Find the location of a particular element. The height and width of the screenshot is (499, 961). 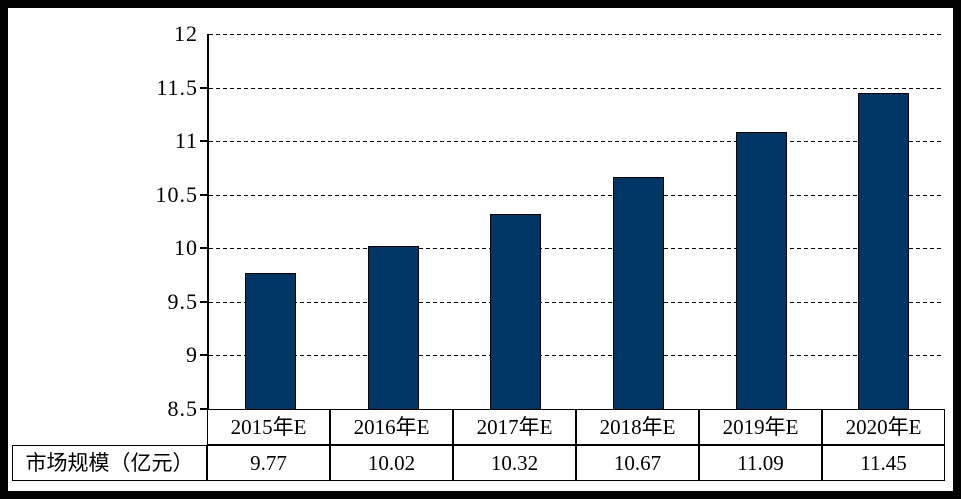

category-cell: 2017年E is located at coordinates (514, 427).